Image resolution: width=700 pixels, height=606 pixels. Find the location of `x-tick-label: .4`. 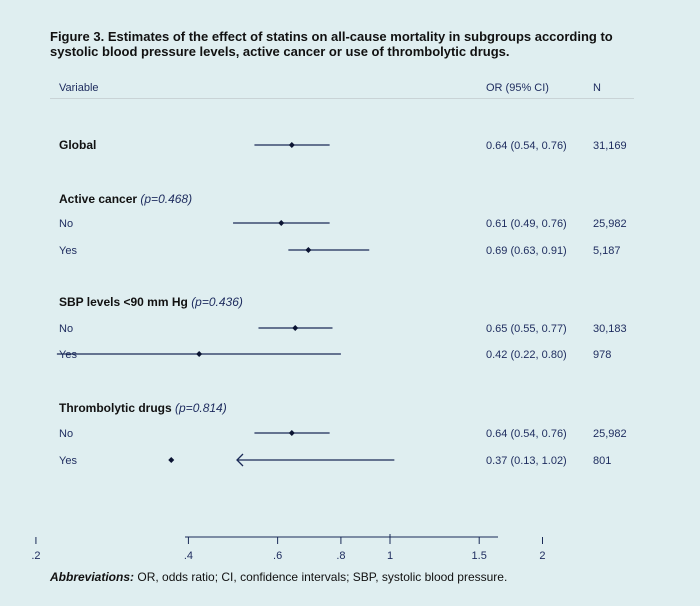

x-tick-label: .4 is located at coordinates (188, 556).